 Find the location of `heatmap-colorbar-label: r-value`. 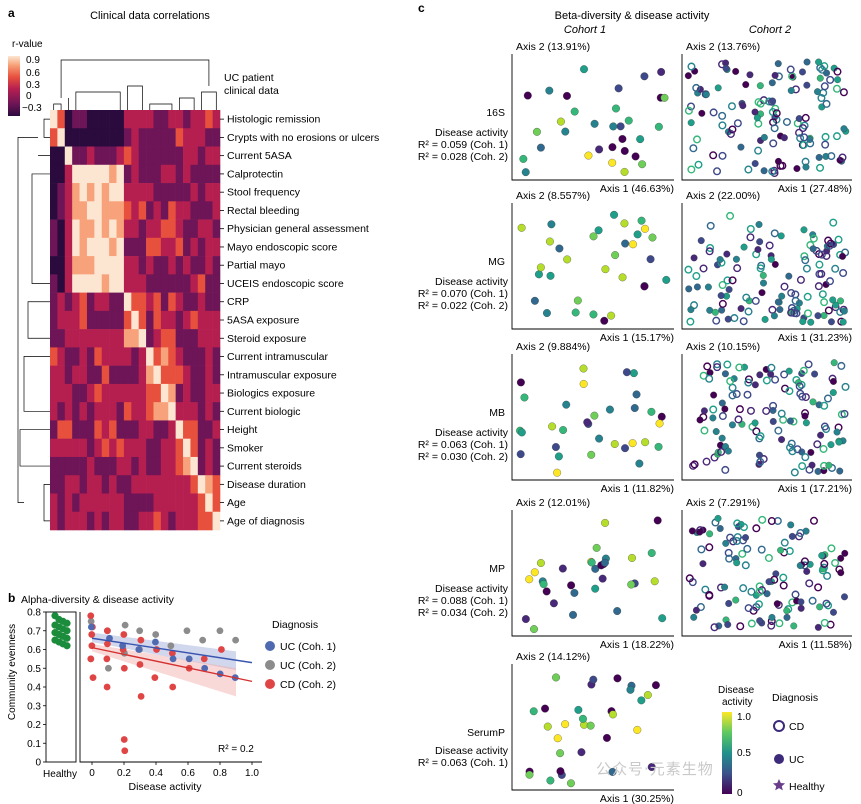

heatmap-colorbar-label: r-value is located at coordinates (27, 44).